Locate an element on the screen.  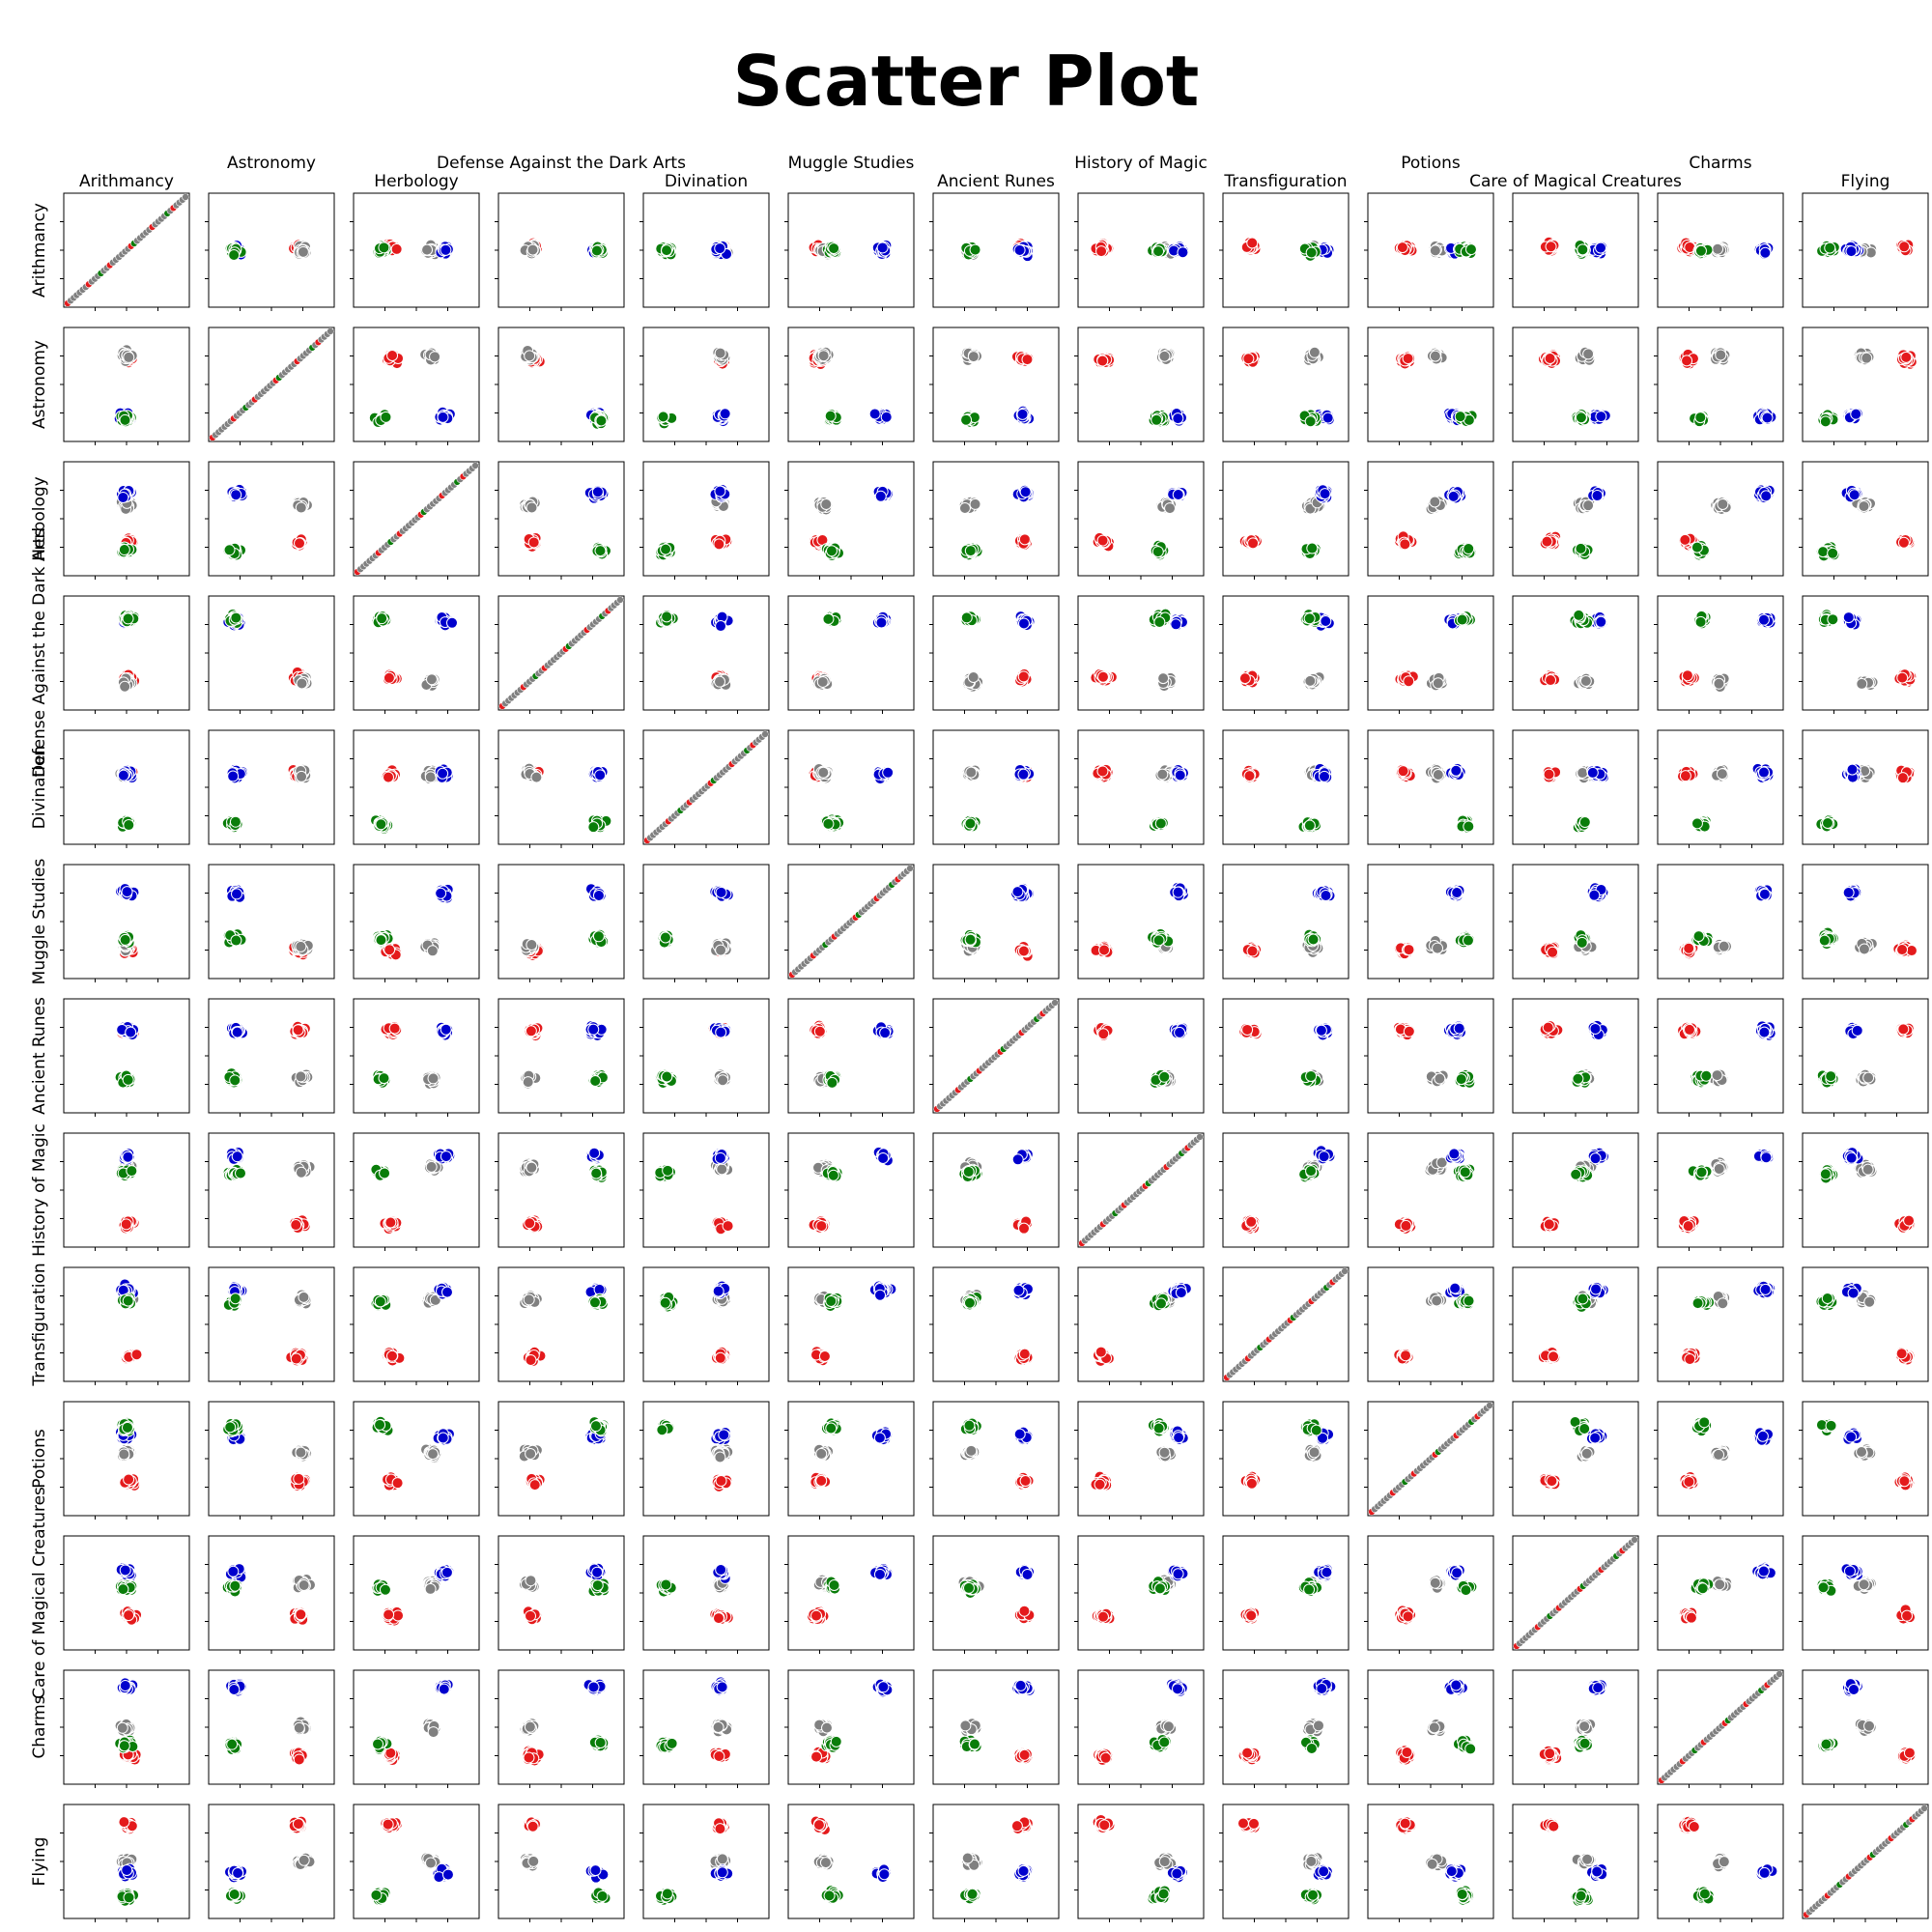
panel-arithmancy-vs-potions is located at coordinates (1429, 252).